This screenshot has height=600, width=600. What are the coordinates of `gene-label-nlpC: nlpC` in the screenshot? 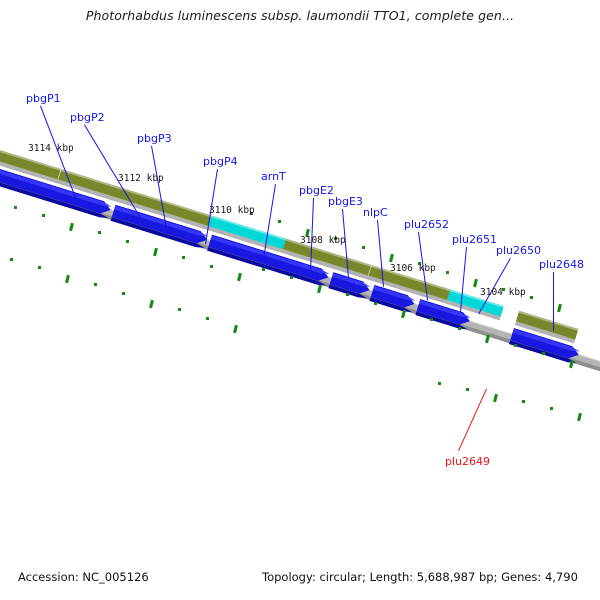 It's located at (375, 212).